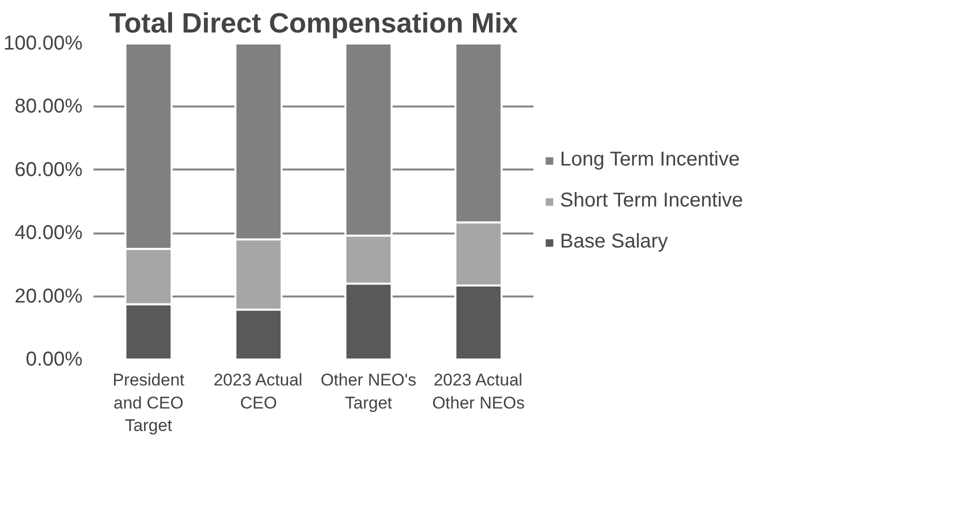  Describe the element at coordinates (48, 107) in the screenshot. I see `y-tick-label: 80.00%` at that location.